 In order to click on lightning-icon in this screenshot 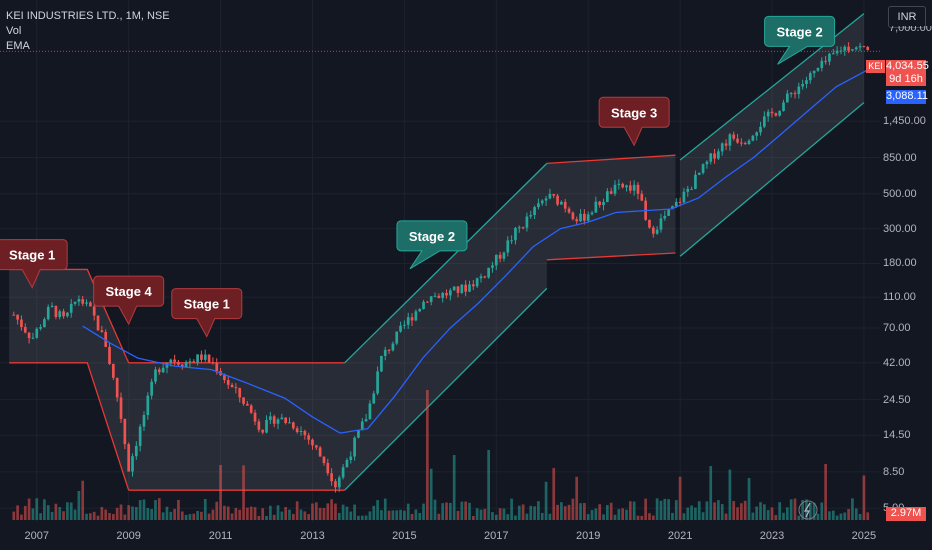, I will do `click(808, 510)`.